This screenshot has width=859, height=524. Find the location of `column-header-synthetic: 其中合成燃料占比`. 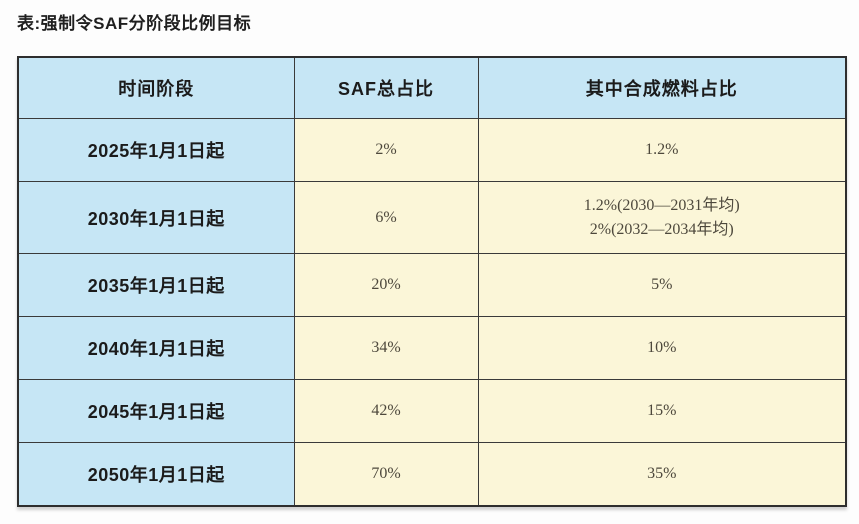

column-header-synthetic: 其中合成燃料占比 is located at coordinates (662, 87).